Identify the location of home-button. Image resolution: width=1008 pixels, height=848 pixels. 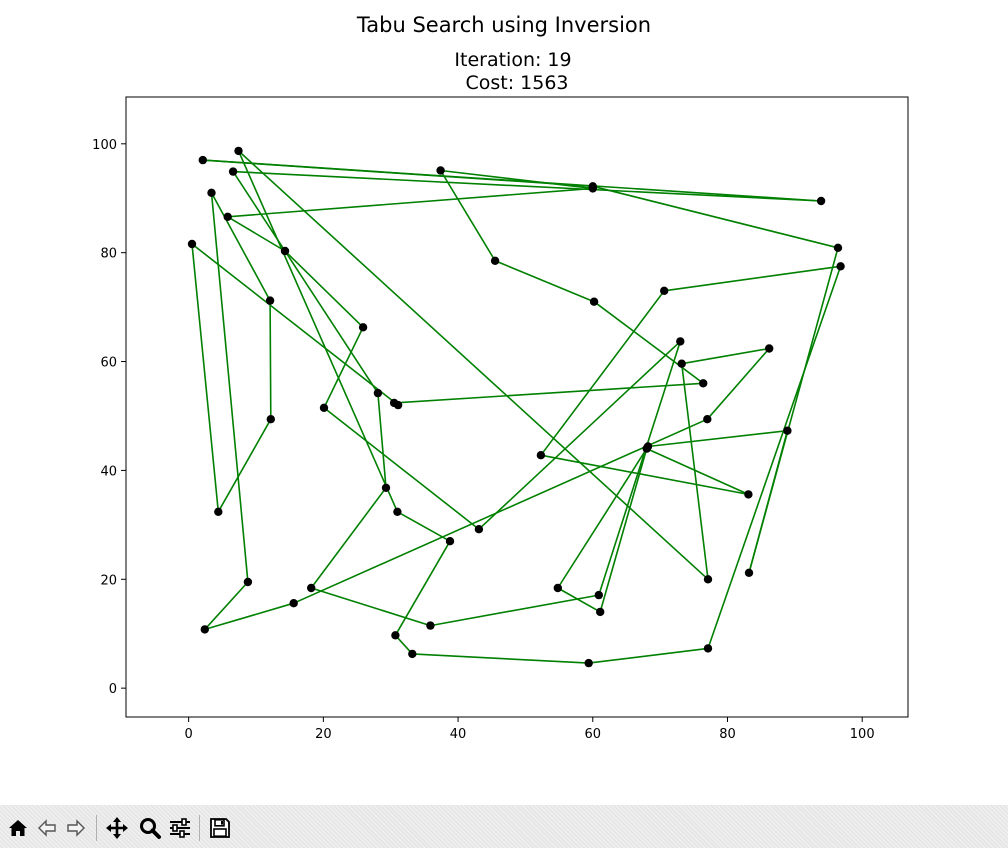
(18, 828).